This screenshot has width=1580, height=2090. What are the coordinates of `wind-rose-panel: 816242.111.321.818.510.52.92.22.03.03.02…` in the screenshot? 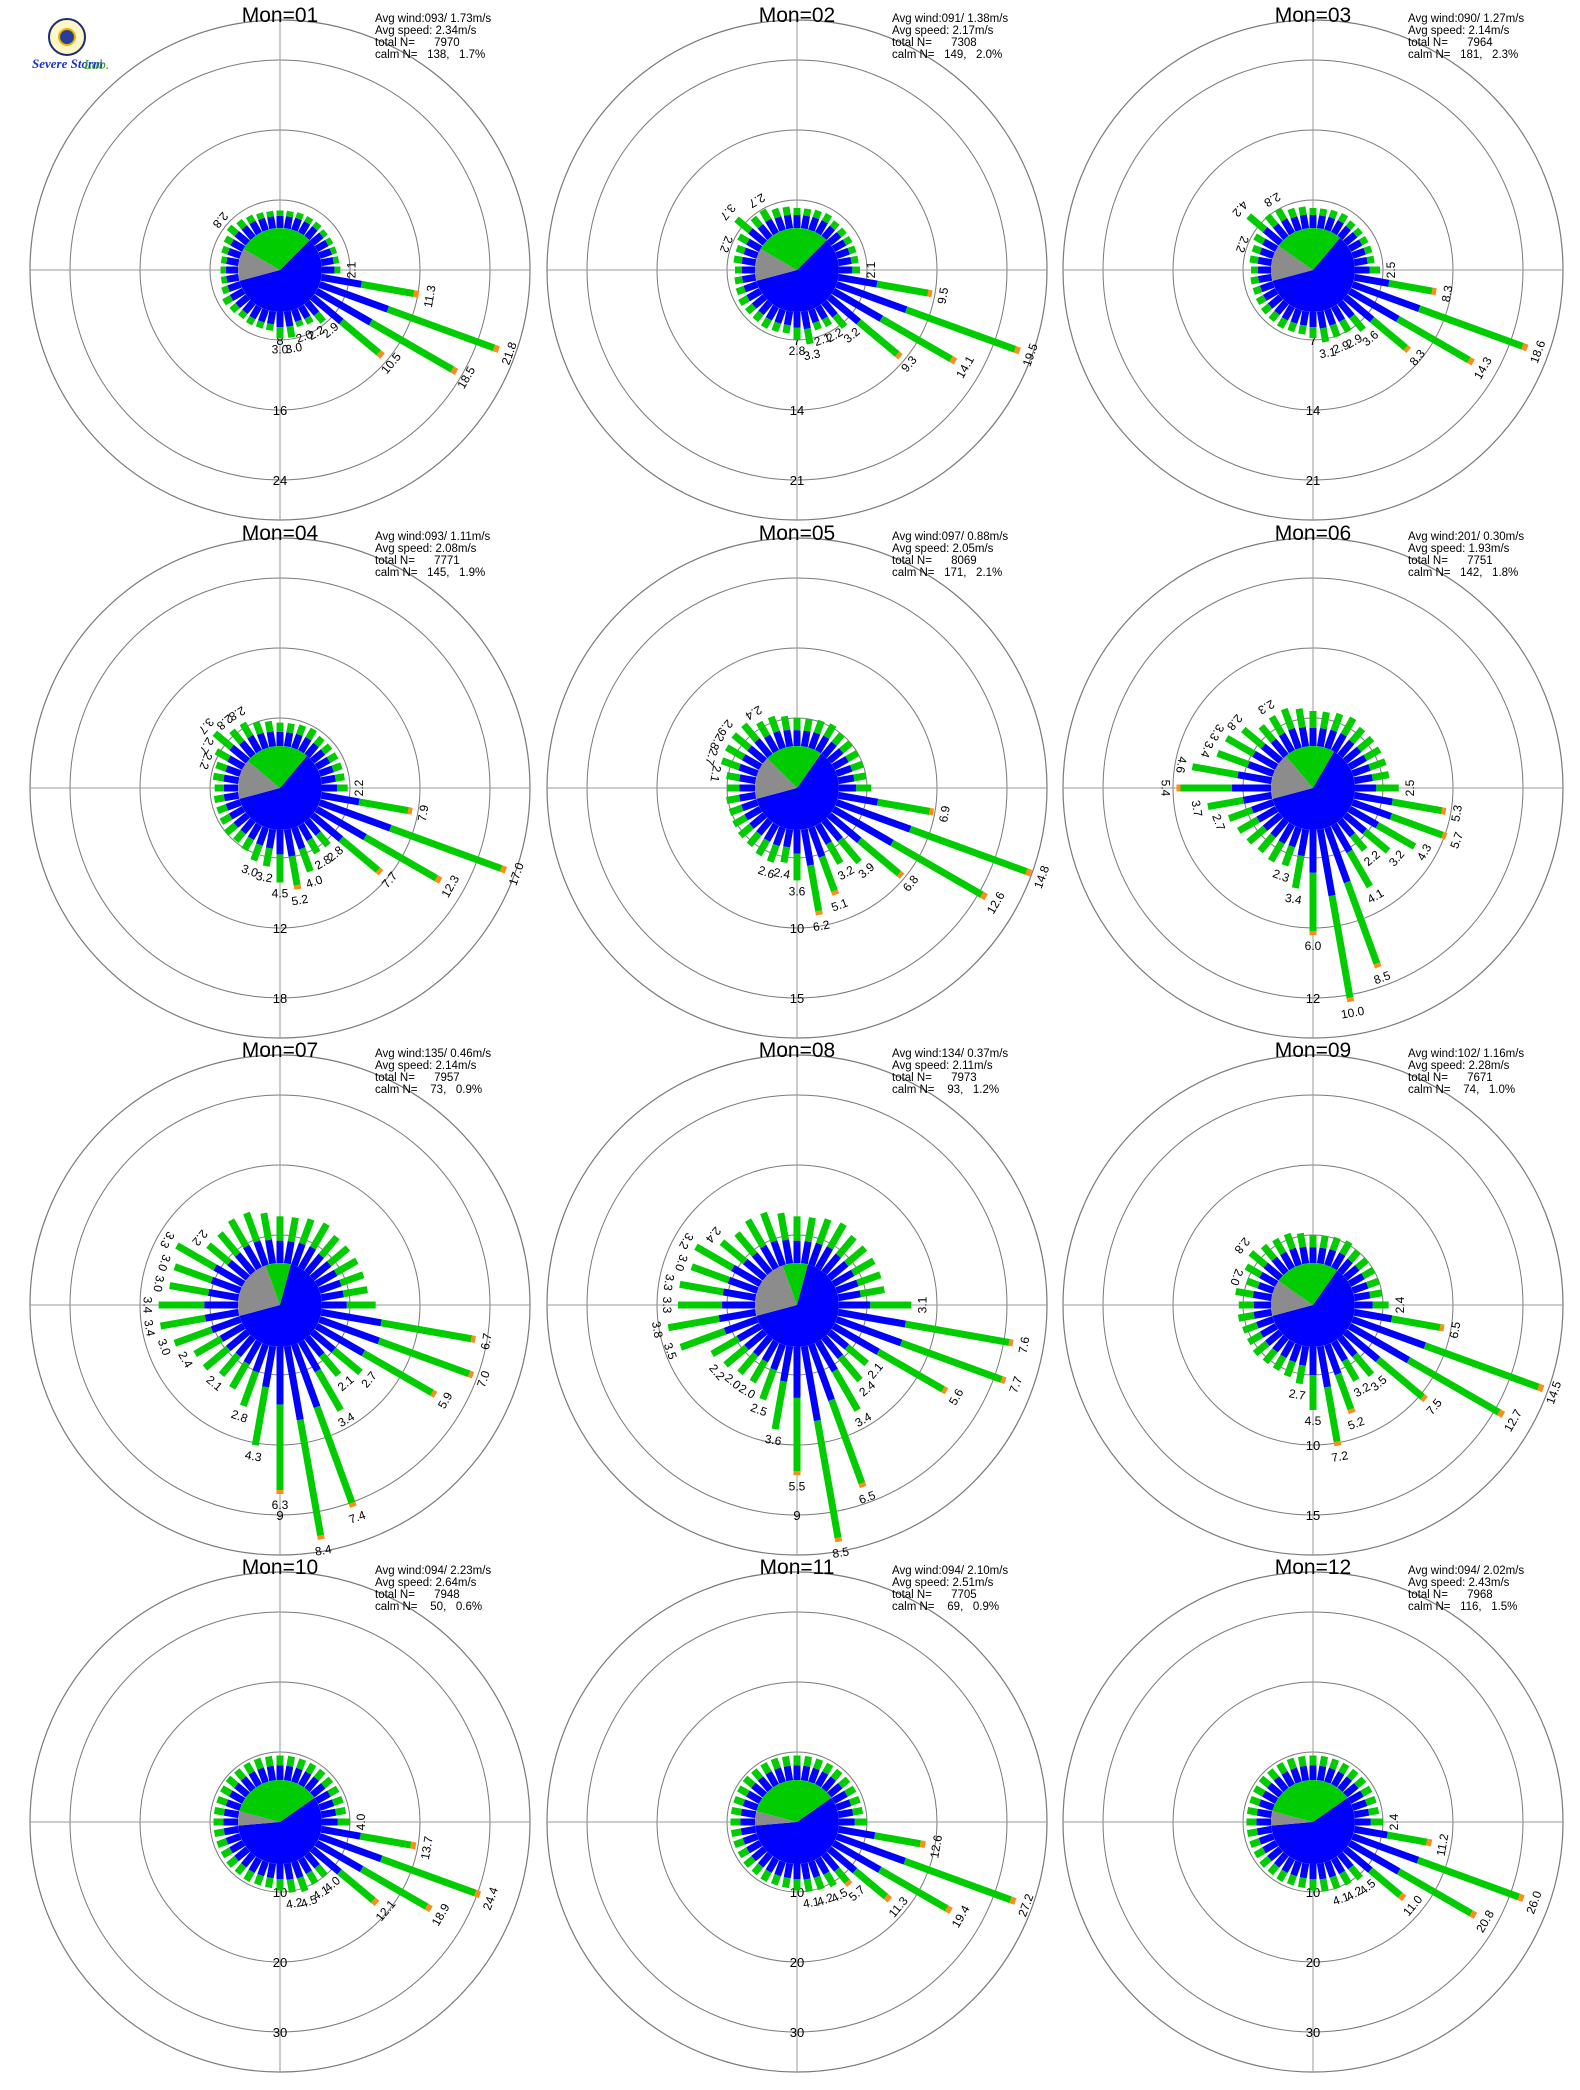 It's located at (280, 262).